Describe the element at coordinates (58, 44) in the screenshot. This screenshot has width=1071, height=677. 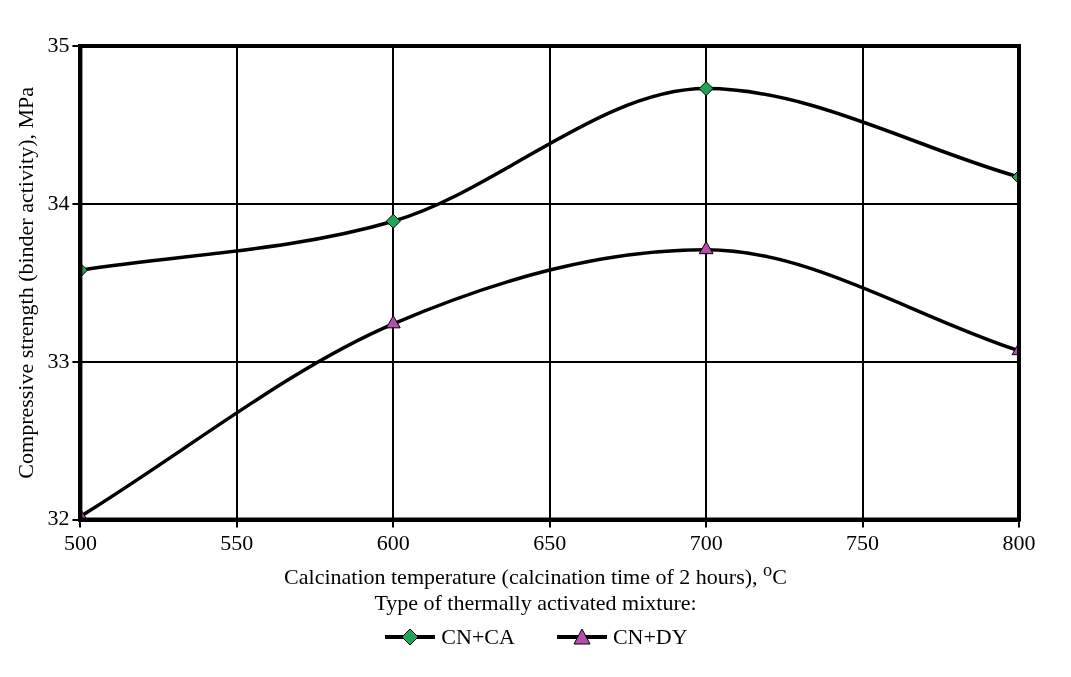
I see `y-tick-label: 35` at that location.